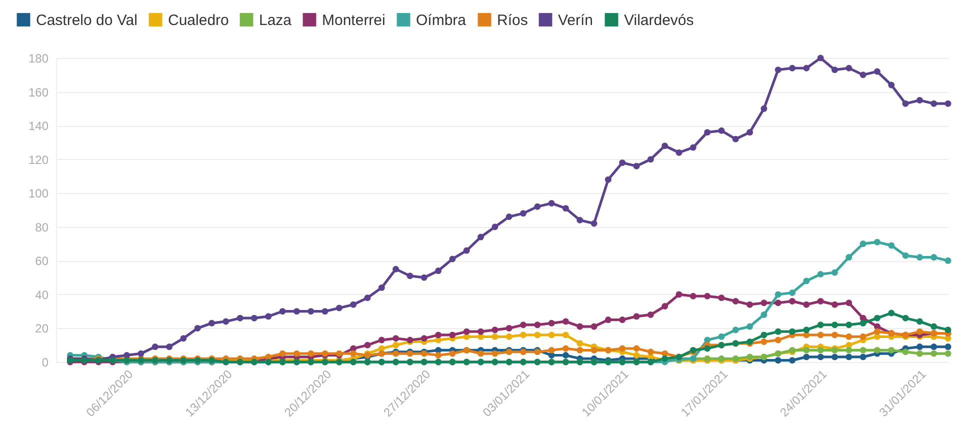 The image size is (963, 424). What do you see at coordinates (42, 329) in the screenshot?
I see `y-tick-label: 20` at bounding box center [42, 329].